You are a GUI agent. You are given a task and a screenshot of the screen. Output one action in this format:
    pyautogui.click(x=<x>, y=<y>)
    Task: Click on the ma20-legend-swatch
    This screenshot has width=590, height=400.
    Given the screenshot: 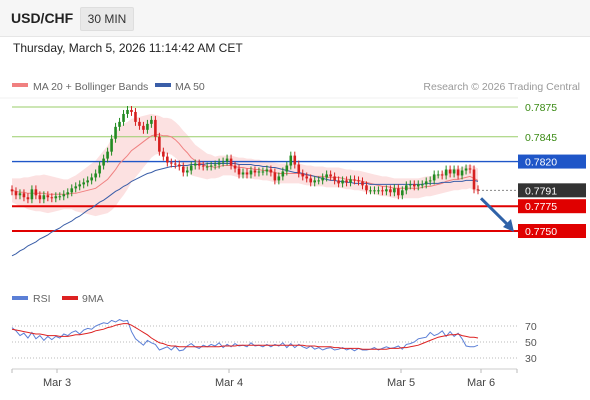 What is the action you would take?
    pyautogui.click(x=20, y=85)
    